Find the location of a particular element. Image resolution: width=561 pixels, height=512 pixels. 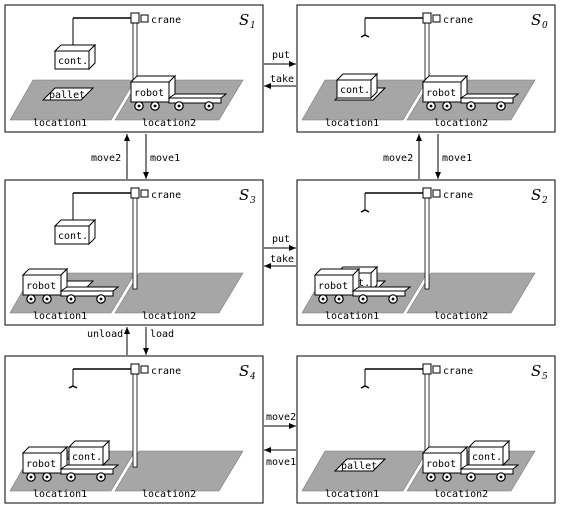

state-panel-s4: S 4 location1 location2 crane robot cont. is located at coordinates (134, 429).